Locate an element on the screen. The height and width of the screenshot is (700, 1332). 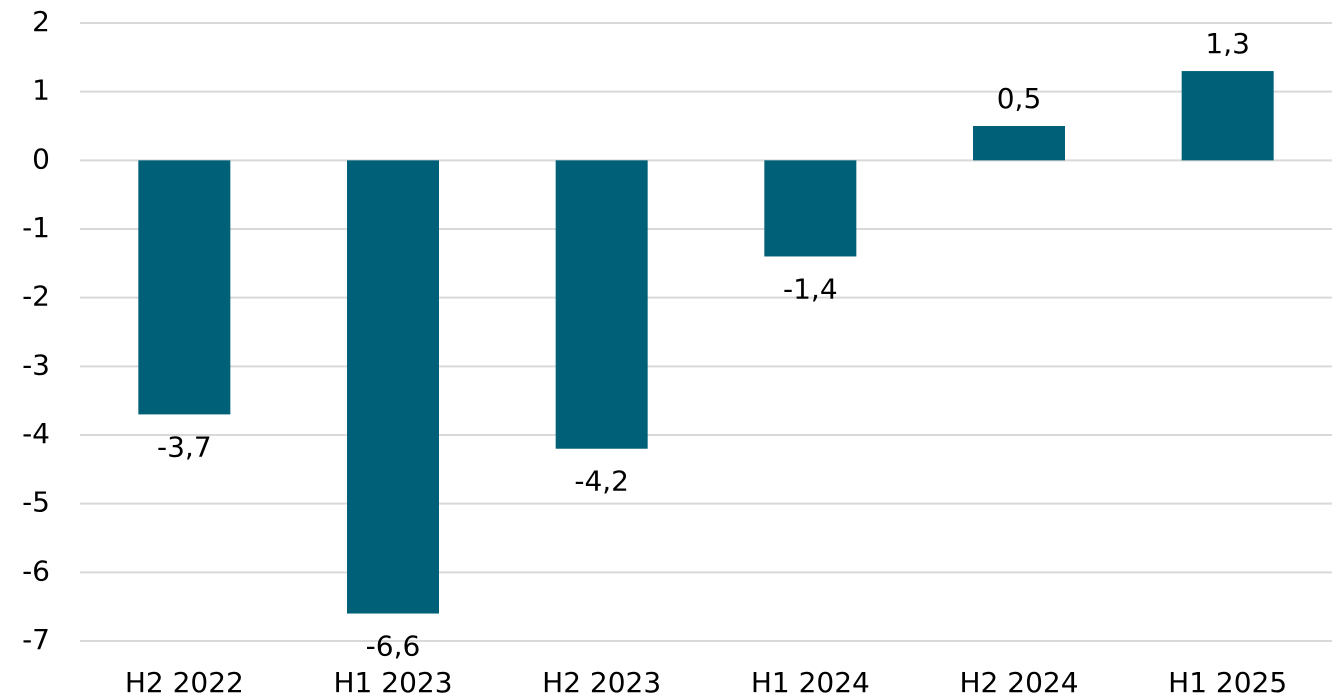
y-tick-label: 2 is located at coordinates (41, 21).